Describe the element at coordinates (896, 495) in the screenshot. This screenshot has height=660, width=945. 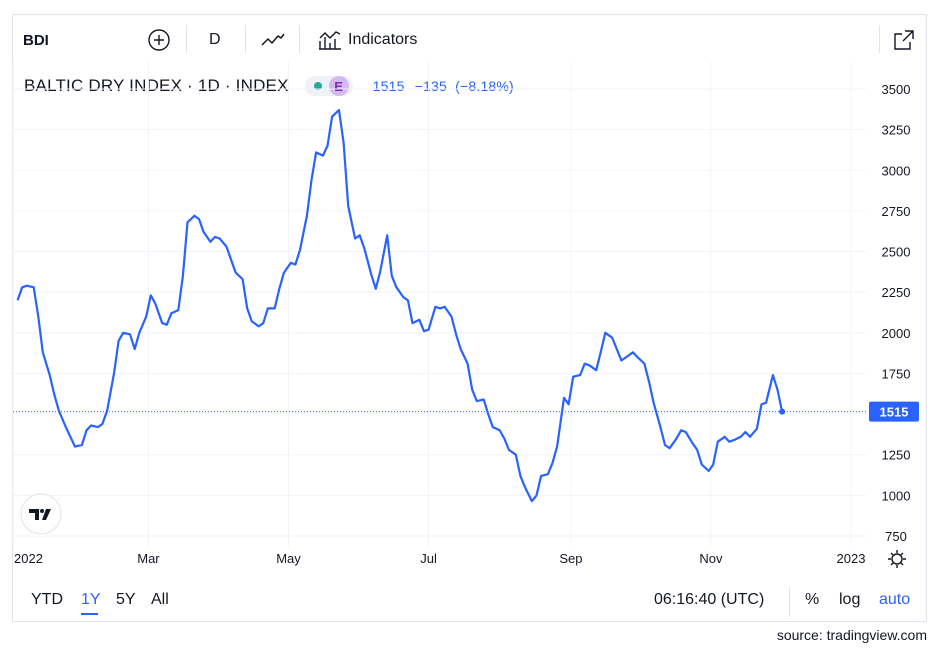
I see `y-tick-label: 1000` at that location.